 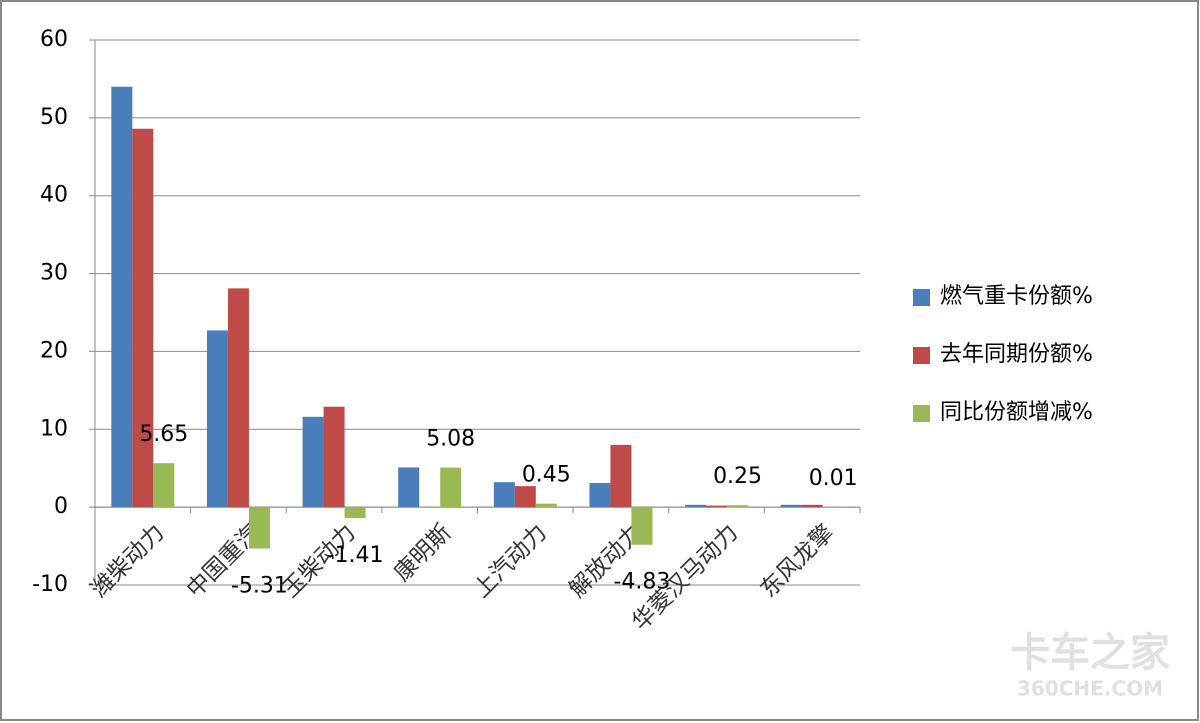 What do you see at coordinates (54, 117) in the screenshot?
I see `y-tick-label: 50` at bounding box center [54, 117].